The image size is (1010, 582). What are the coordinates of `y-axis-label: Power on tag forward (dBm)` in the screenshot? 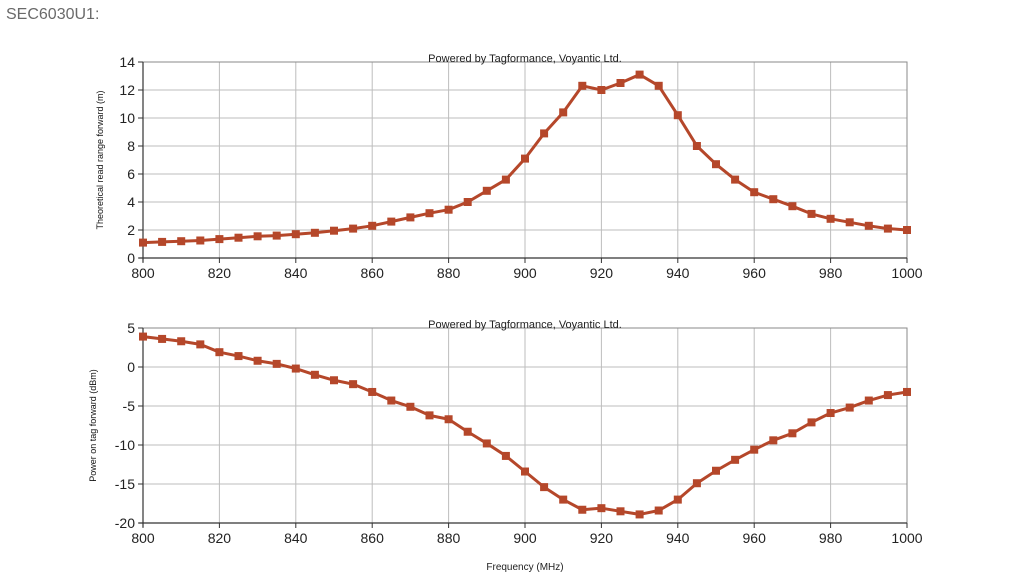 It's located at (93, 425).